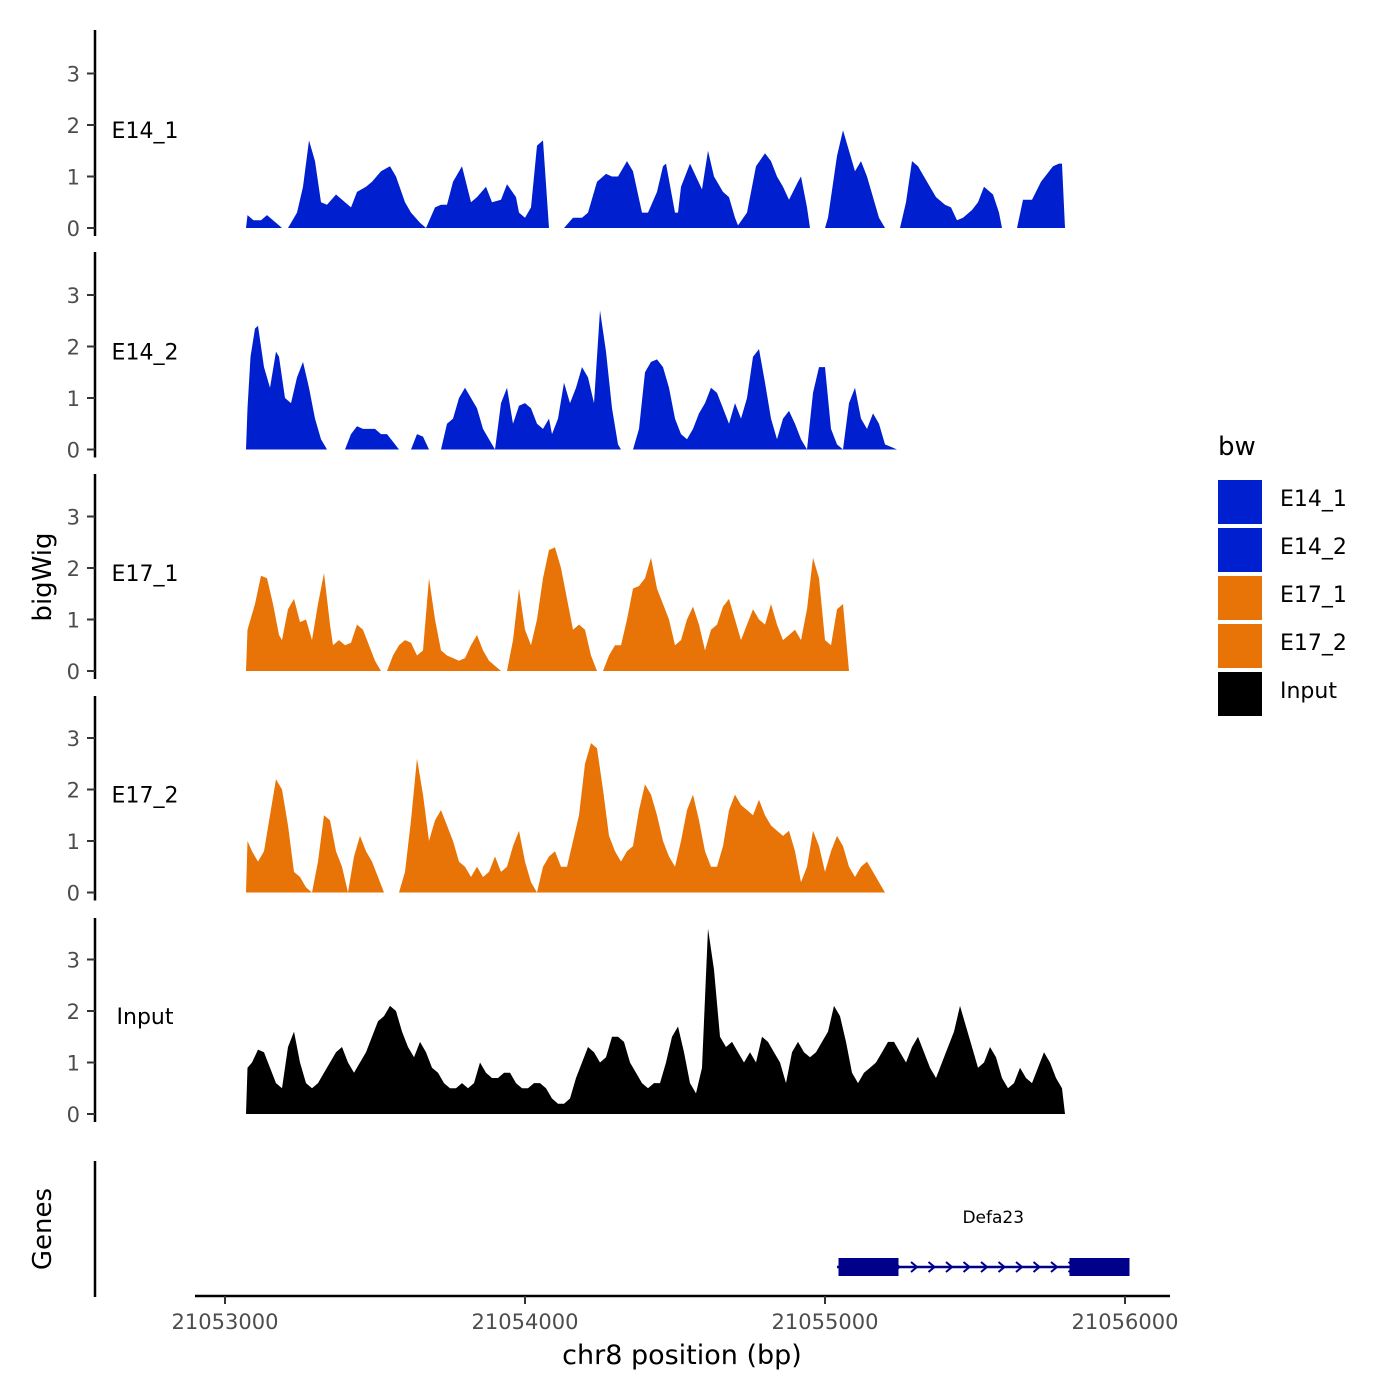 The image size is (1400, 1400). What do you see at coordinates (145, 796) in the screenshot?
I see `track-label: E17_2` at bounding box center [145, 796].